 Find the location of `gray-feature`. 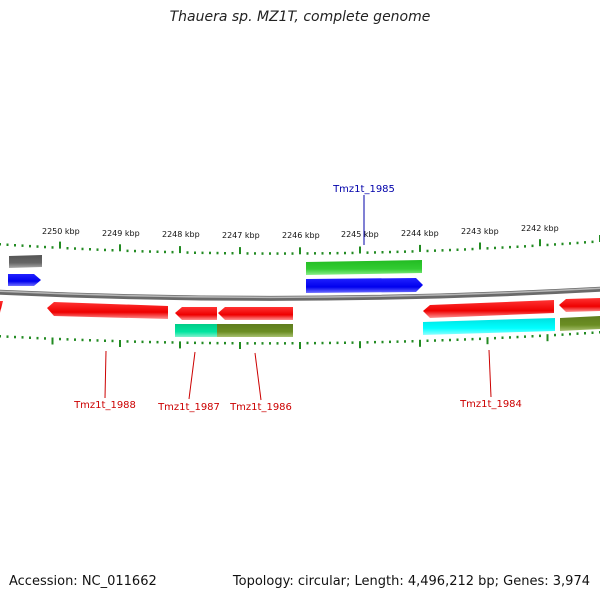

gray-feature is located at coordinates (25, 261).